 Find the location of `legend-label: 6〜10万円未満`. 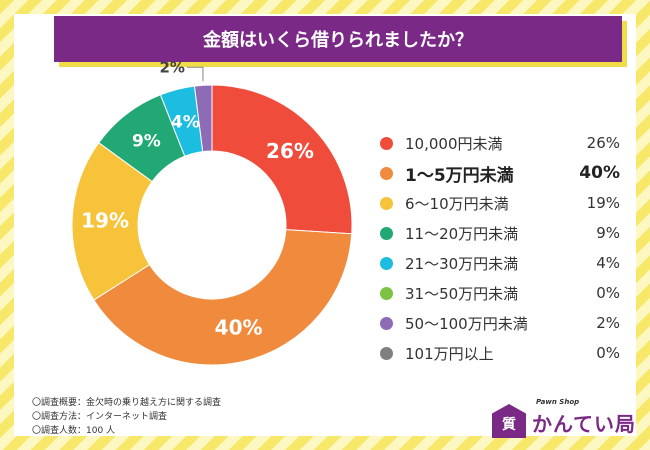

legend-label: 6〜10万円未満 is located at coordinates (457, 203).